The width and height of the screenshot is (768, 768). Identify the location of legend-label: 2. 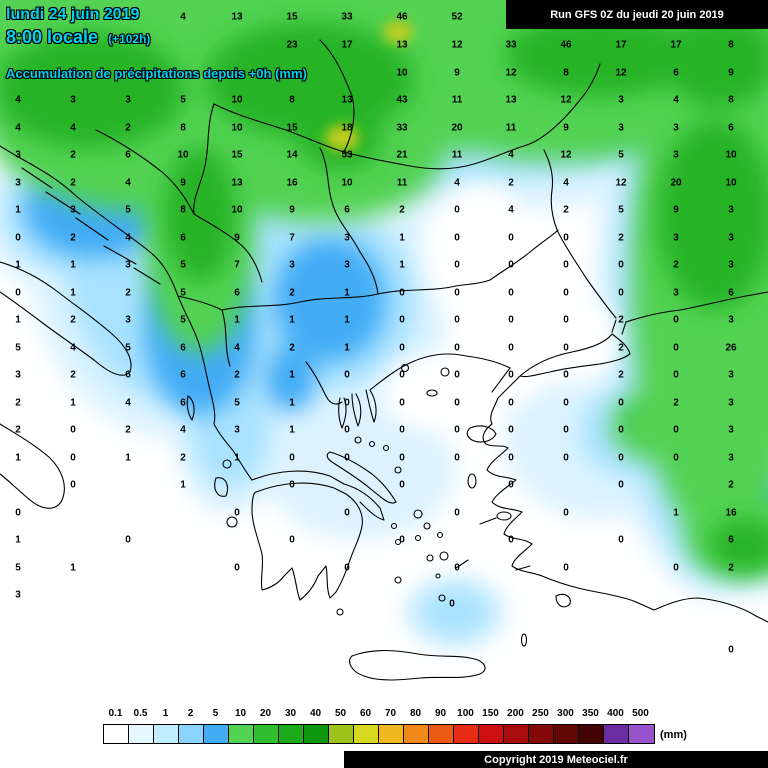
(190, 713).